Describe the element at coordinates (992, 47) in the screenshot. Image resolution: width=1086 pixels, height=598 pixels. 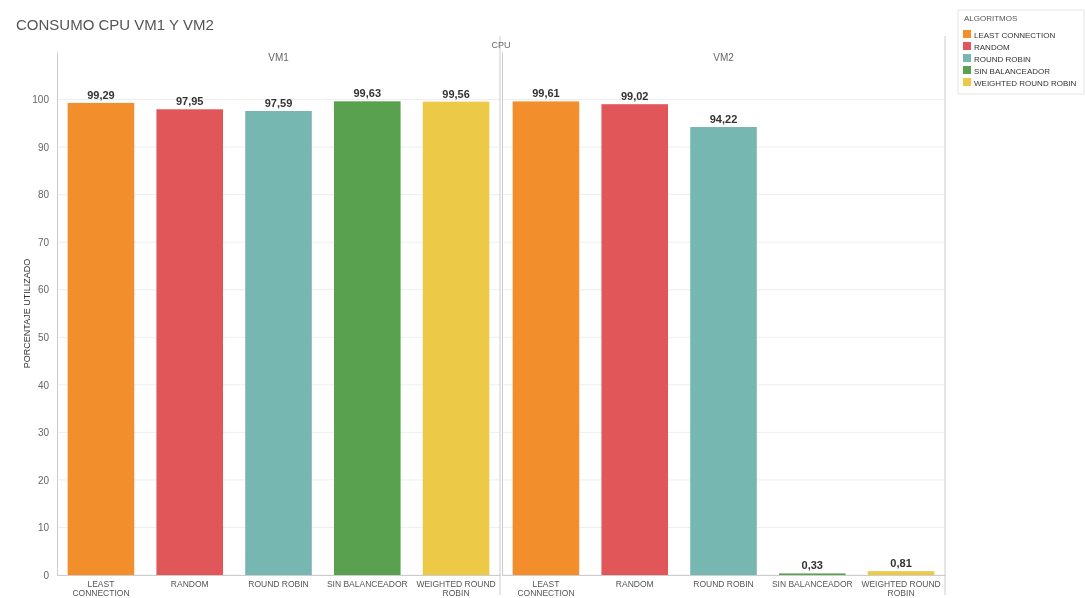
I see `legend-label: RANDOM` at that location.